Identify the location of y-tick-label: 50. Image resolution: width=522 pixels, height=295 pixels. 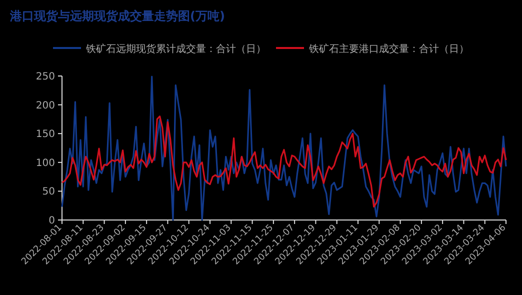
(48, 192).